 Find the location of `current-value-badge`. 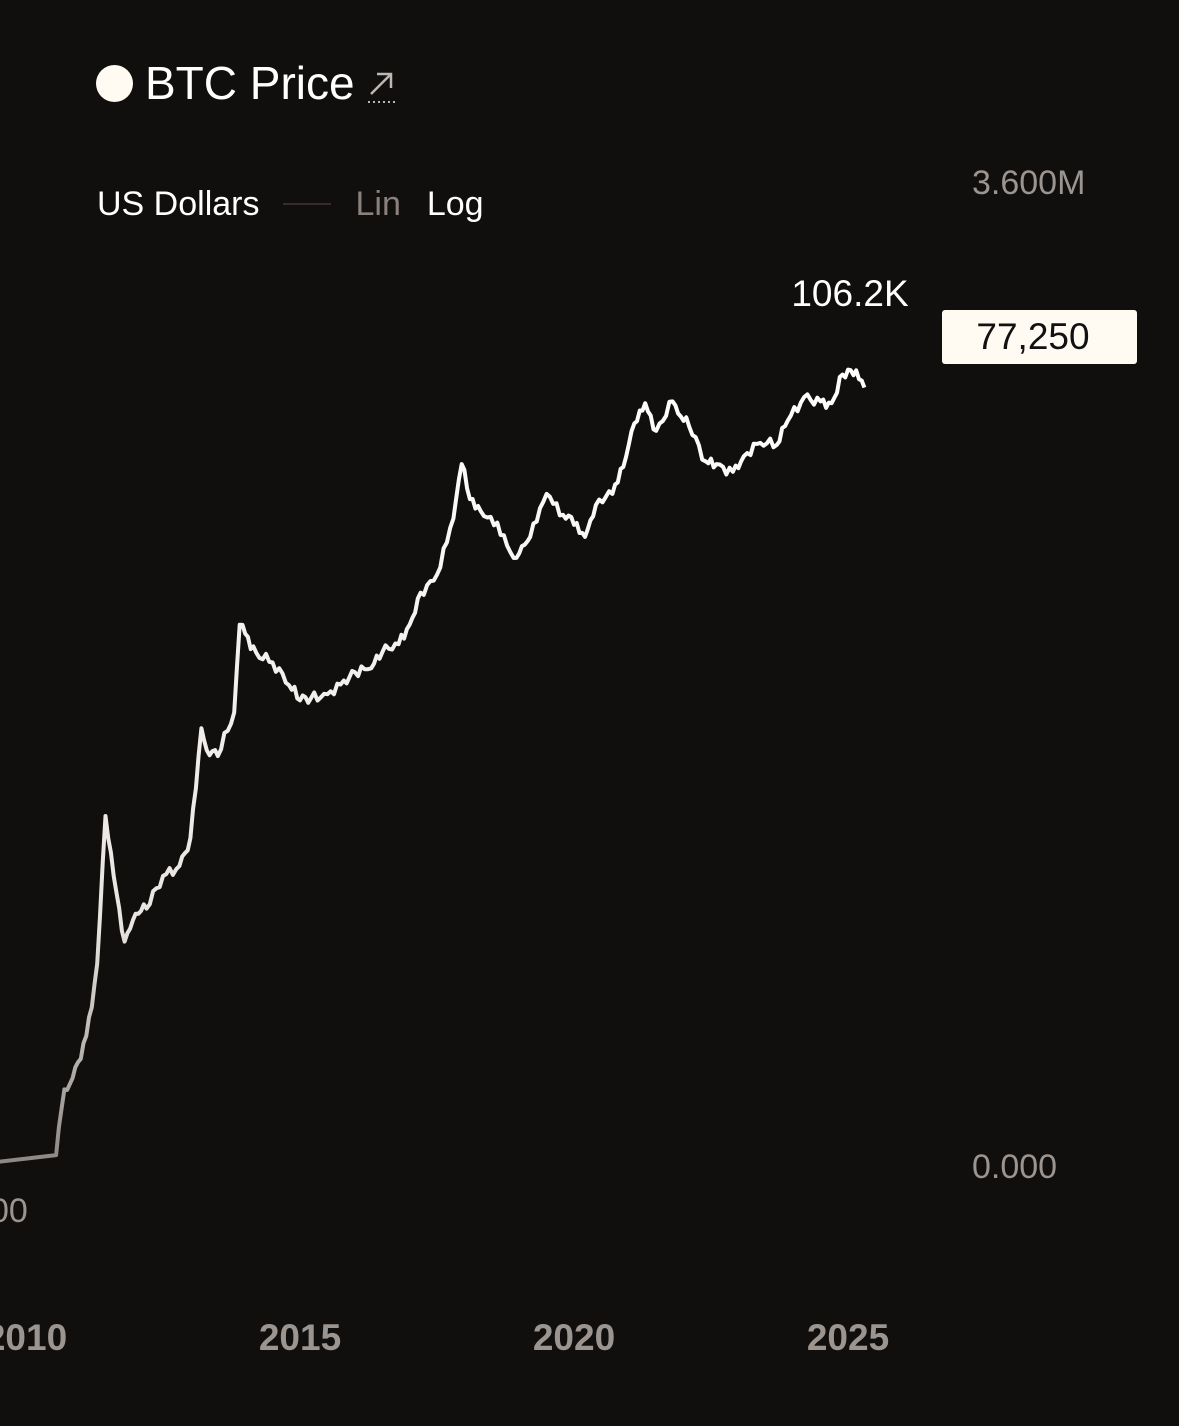

current-value-badge is located at coordinates (1039, 337).